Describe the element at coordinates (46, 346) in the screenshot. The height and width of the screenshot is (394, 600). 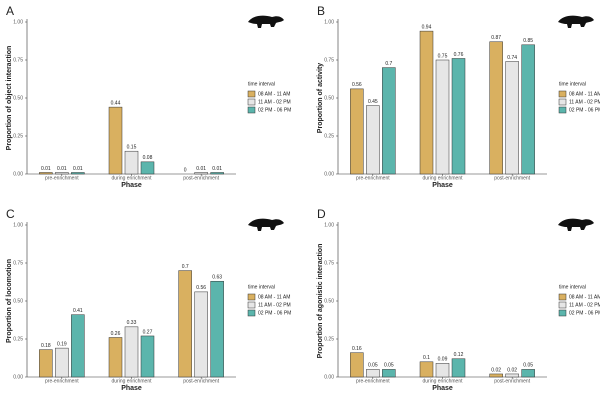
I see `value-label: 0.18` at that location.